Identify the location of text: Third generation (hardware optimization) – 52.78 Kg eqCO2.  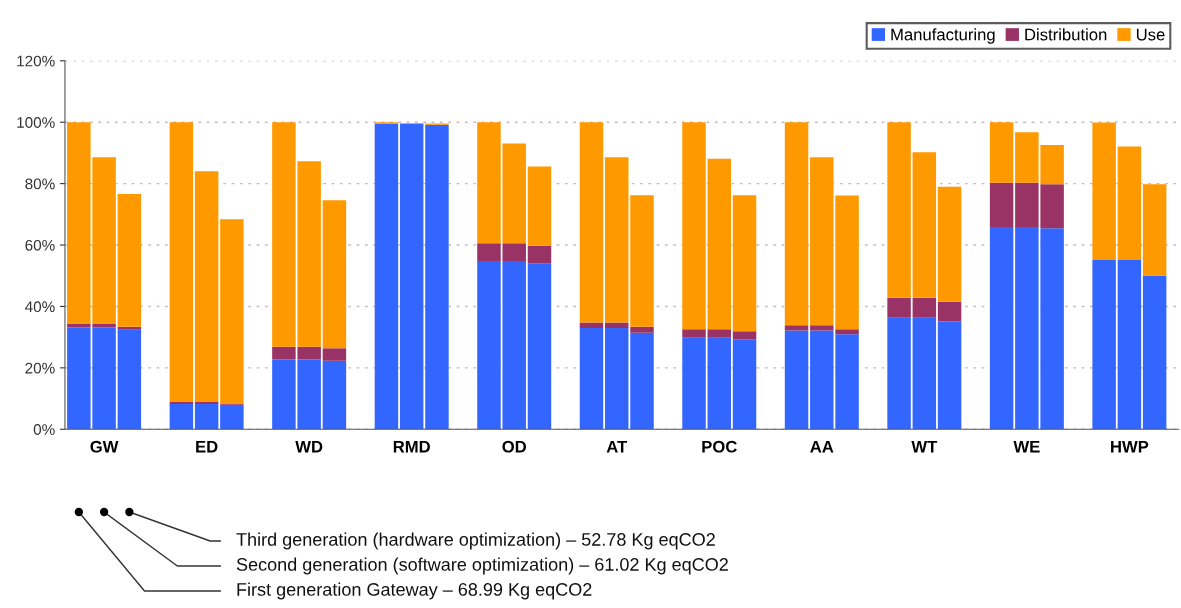
(475, 541).